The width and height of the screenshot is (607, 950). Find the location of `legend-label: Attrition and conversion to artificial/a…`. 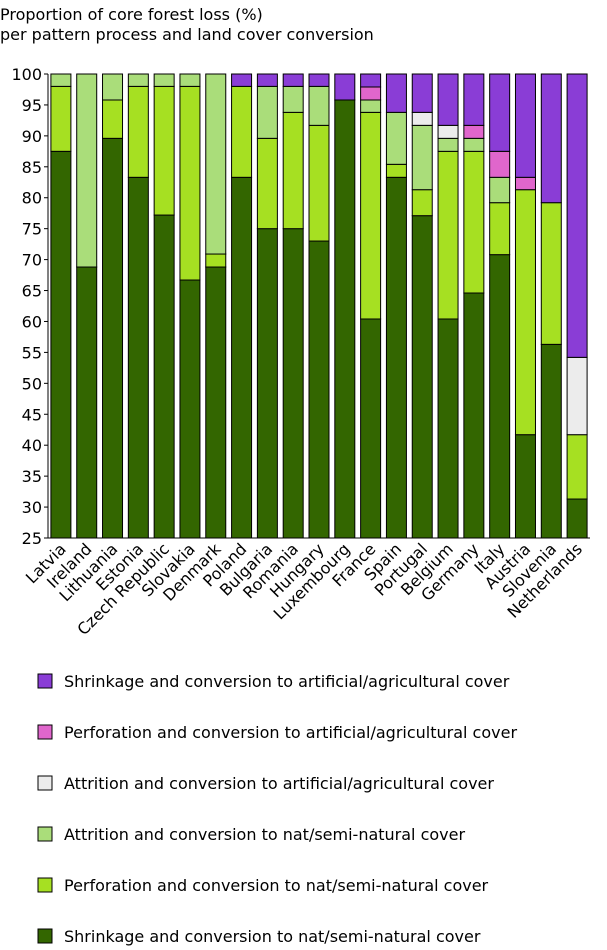

legend-label: Attrition and conversion to artificial/a… is located at coordinates (279, 783).